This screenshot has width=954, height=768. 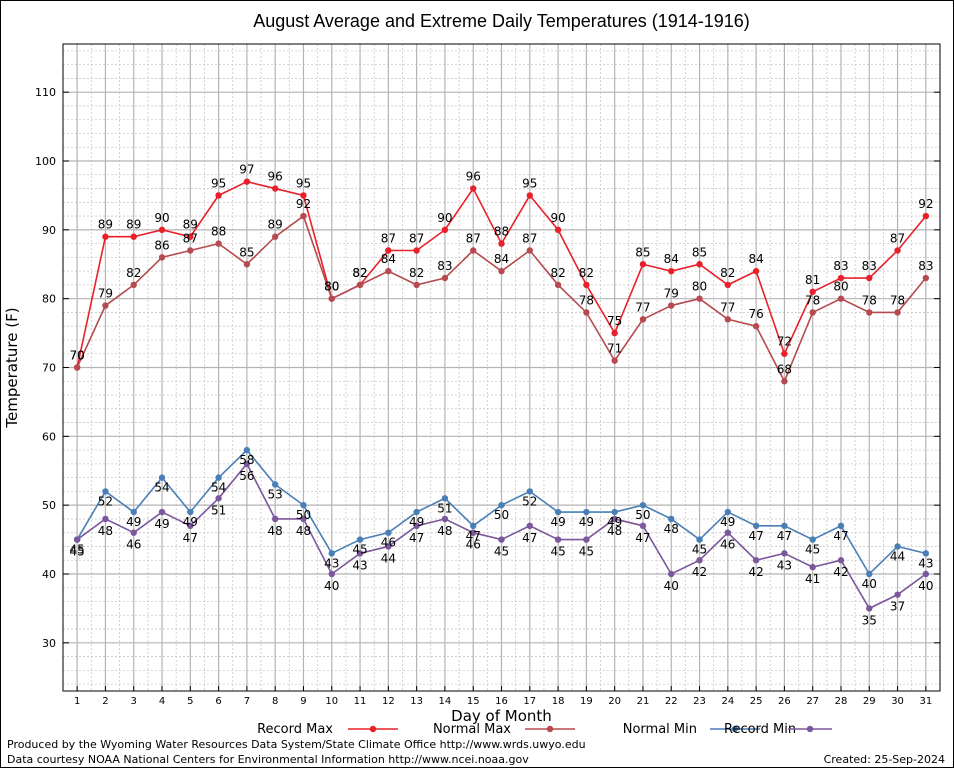 What do you see at coordinates (275, 531) in the screenshot?
I see `data-label: 48` at bounding box center [275, 531].